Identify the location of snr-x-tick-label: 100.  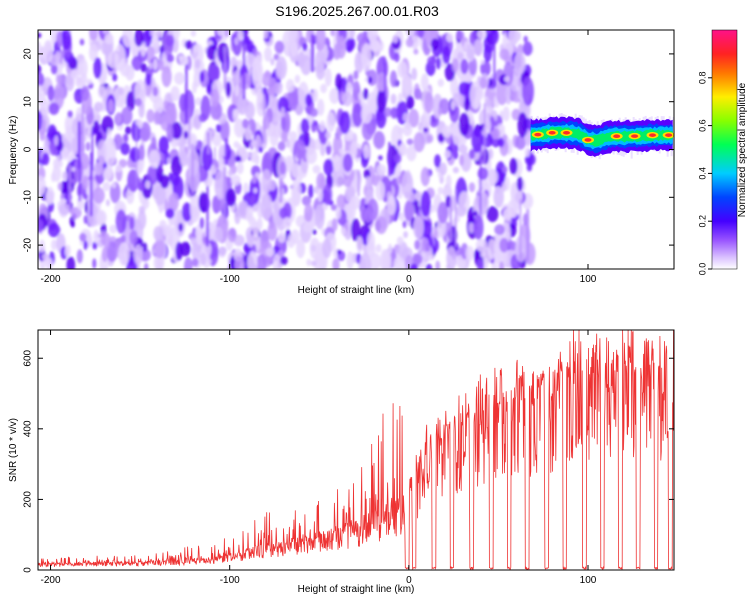
(588, 580).